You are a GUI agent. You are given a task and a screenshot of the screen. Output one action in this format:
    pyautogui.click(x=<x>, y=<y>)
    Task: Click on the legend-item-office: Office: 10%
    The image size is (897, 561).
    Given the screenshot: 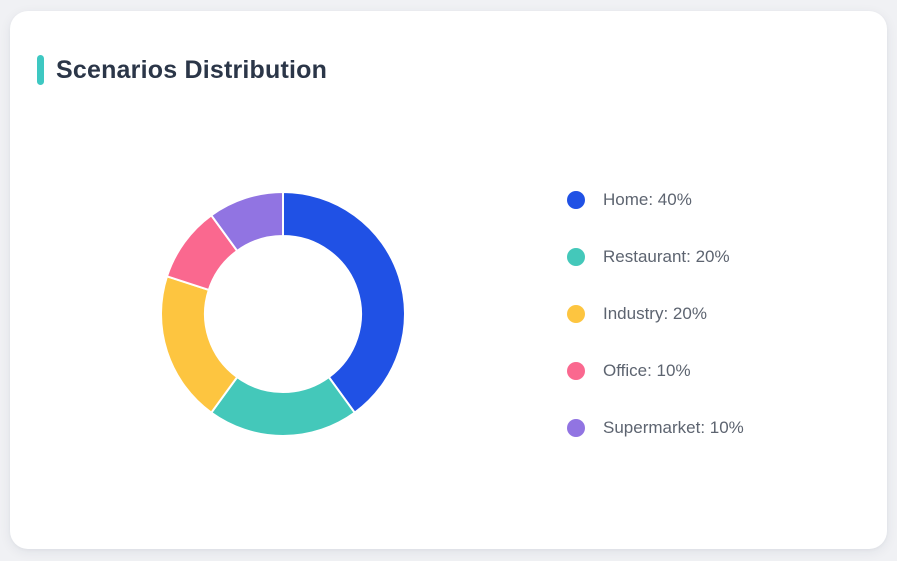 What is the action you would take?
    pyautogui.click(x=655, y=371)
    